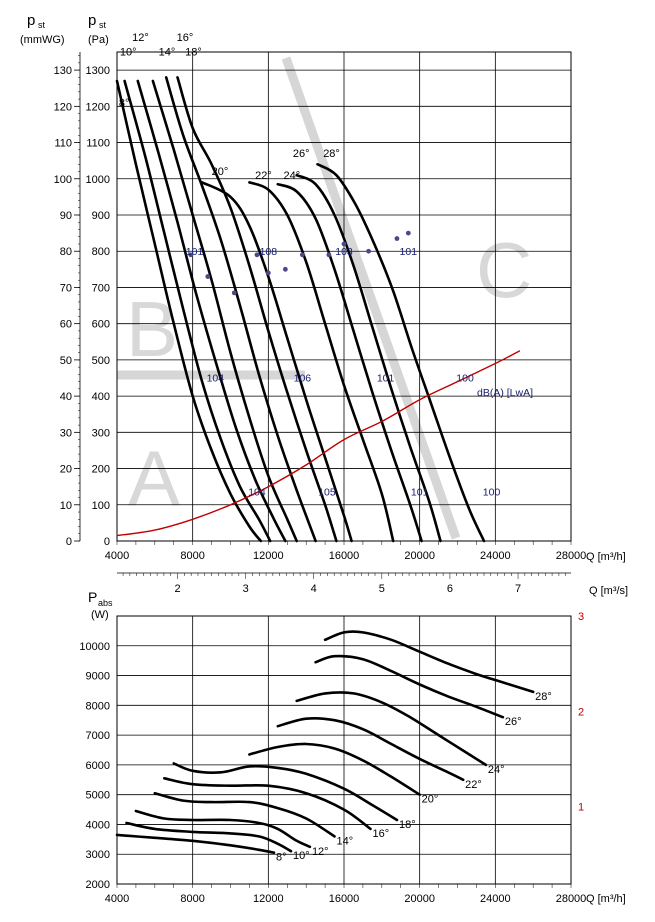  I want to click on bot-xtick-20000: 20000, so click(419, 899).